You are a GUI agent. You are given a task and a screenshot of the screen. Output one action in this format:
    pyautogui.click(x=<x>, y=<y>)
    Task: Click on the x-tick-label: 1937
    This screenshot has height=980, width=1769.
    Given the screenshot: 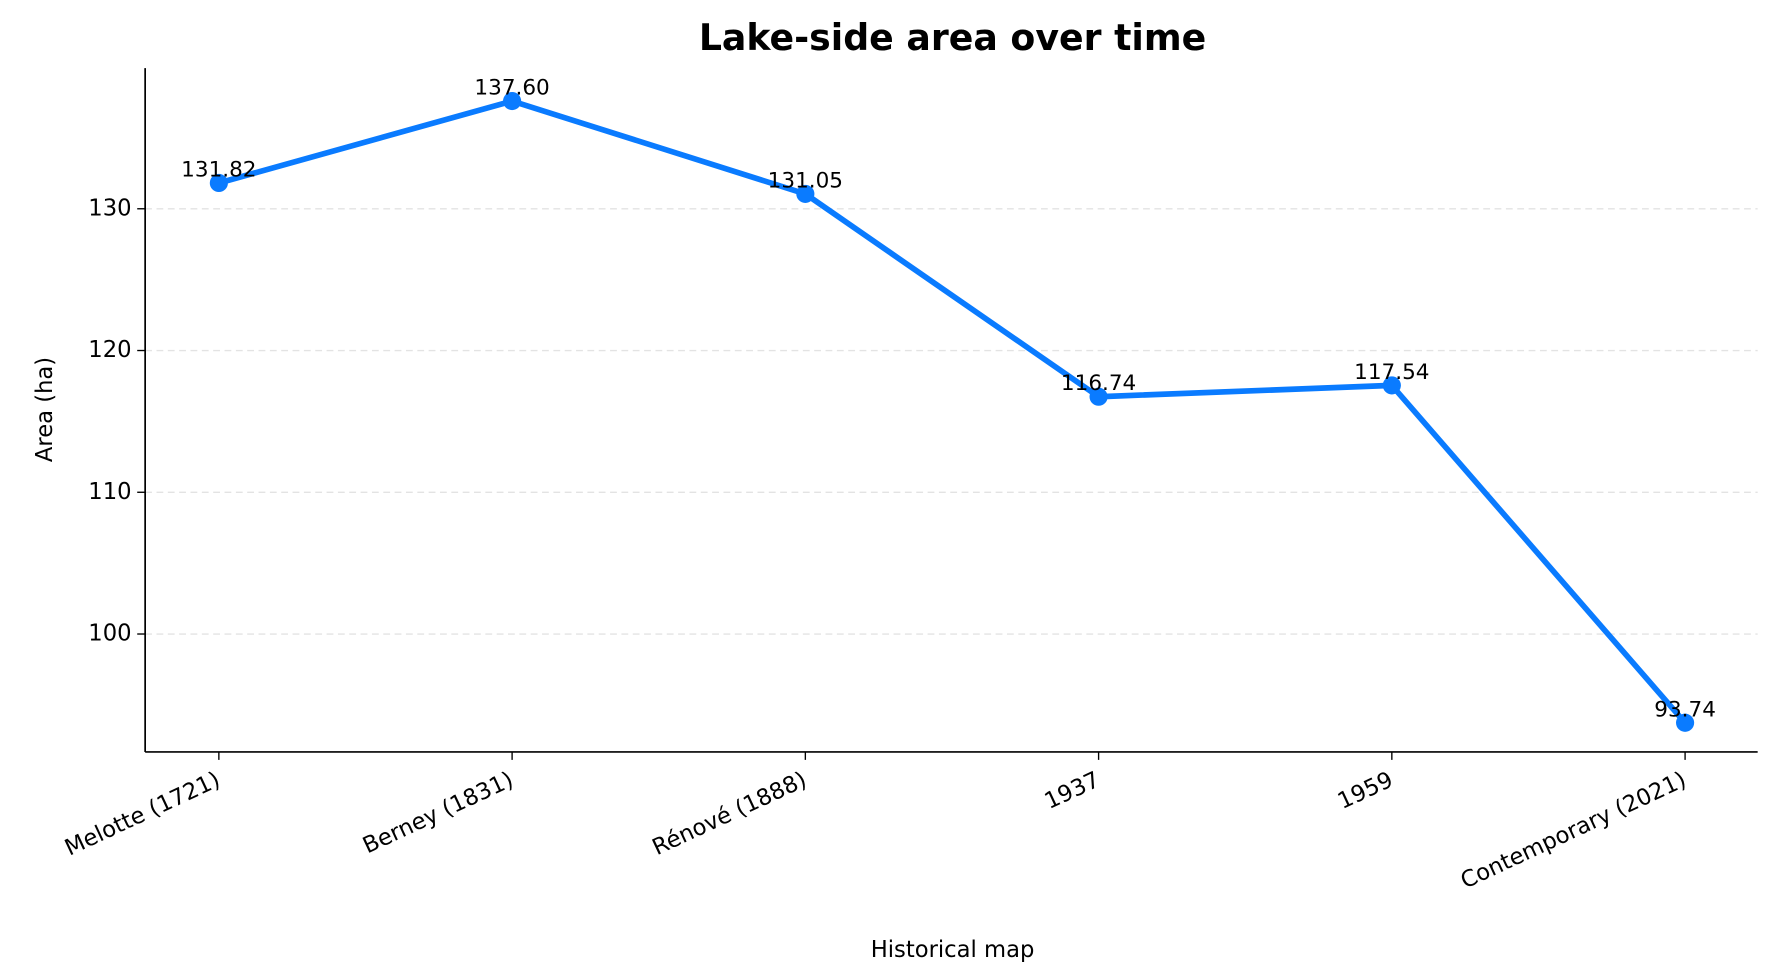 What is the action you would take?
    pyautogui.click(x=1072, y=791)
    